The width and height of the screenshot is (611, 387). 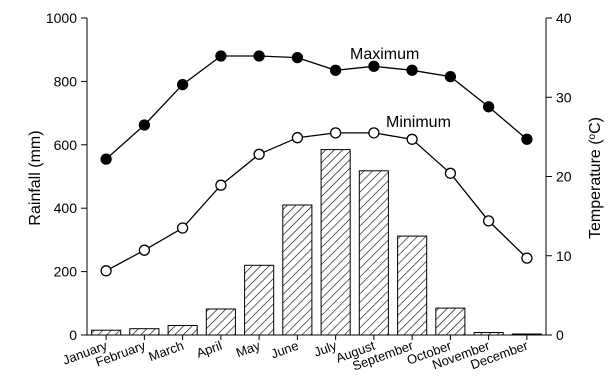 I want to click on y2-tick-label: 10, so click(x=564, y=256).